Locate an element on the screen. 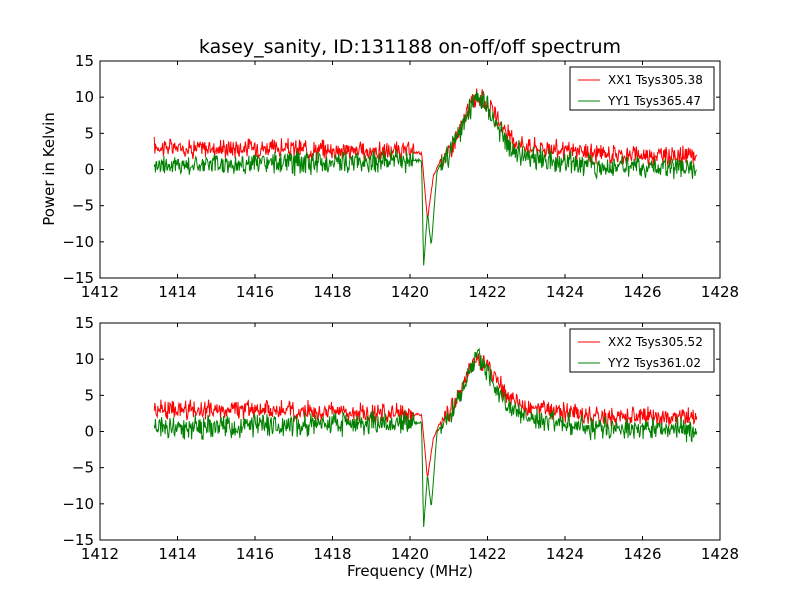  legend: XX1 Tsys305.38 YY1 Tsys365.47 is located at coordinates (642, 88).